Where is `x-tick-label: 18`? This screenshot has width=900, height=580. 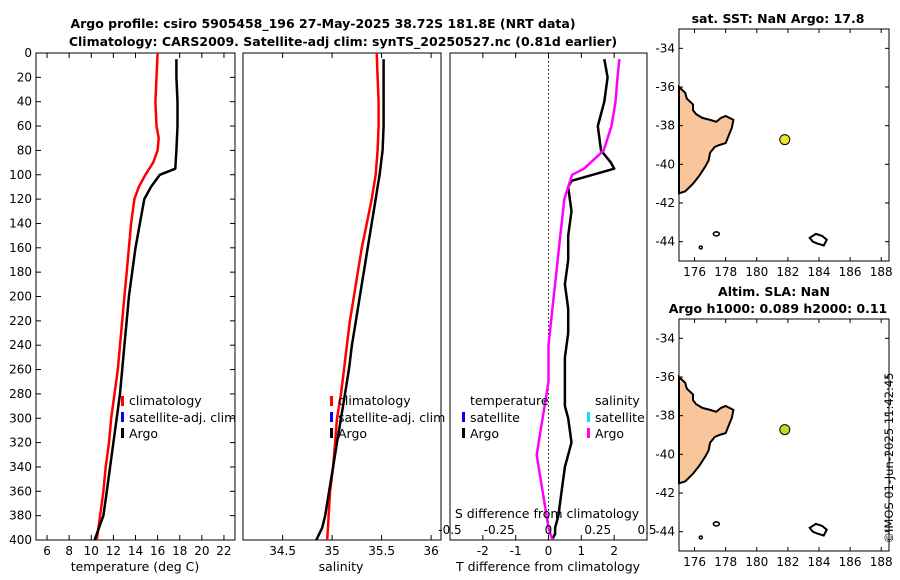
x-tick-label: 18 is located at coordinates (179, 551).